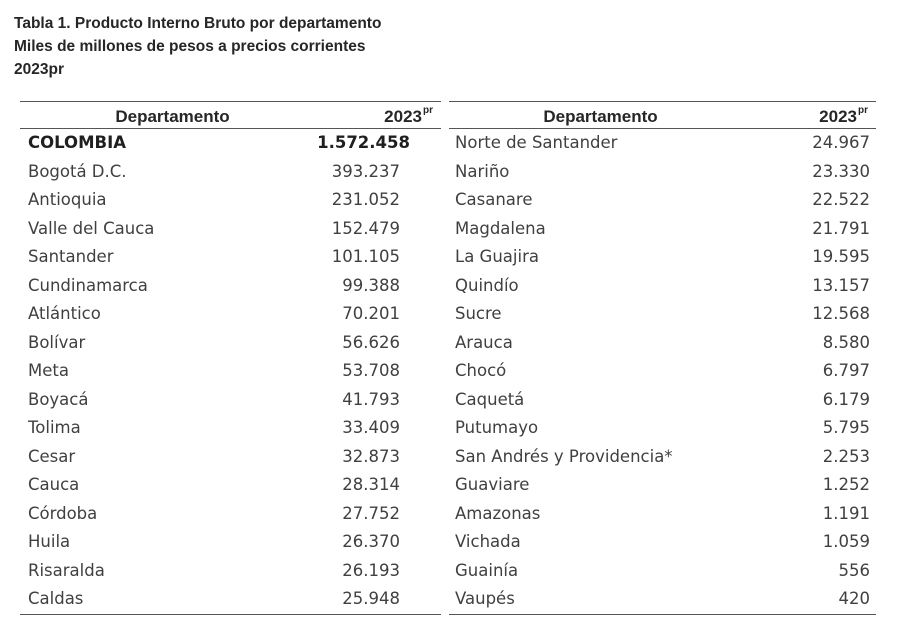 This screenshot has height=642, width=906. What do you see at coordinates (54, 427) in the screenshot?
I see `departamento-name: Tolima` at bounding box center [54, 427].